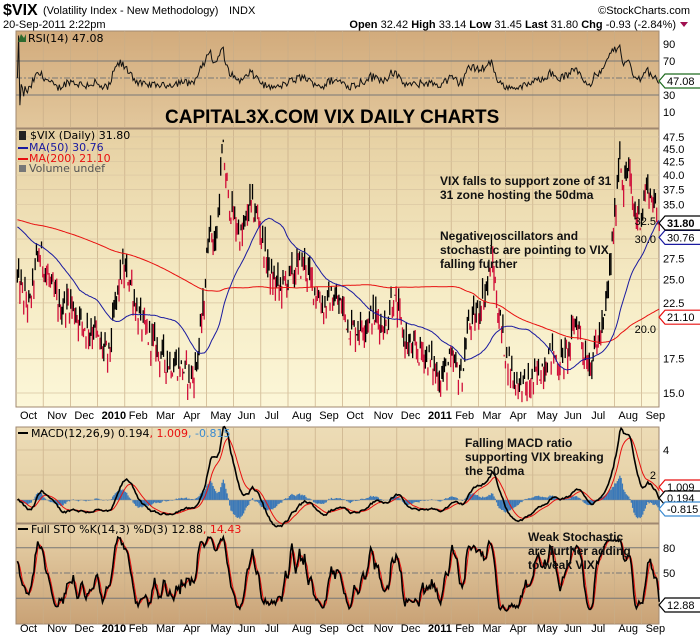  I want to click on price-tick-label: 20.0, so click(645, 330).